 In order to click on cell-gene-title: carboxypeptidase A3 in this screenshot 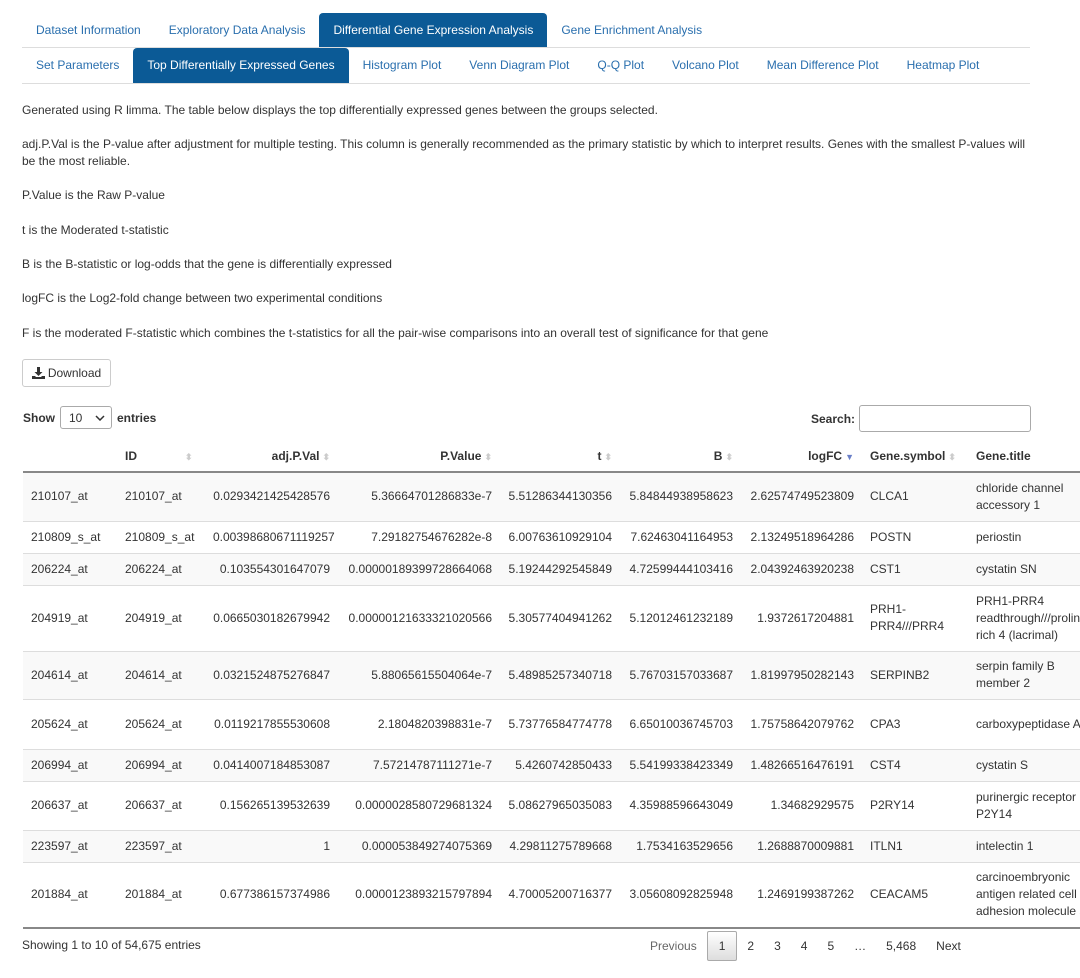, I will do `click(1024, 723)`.